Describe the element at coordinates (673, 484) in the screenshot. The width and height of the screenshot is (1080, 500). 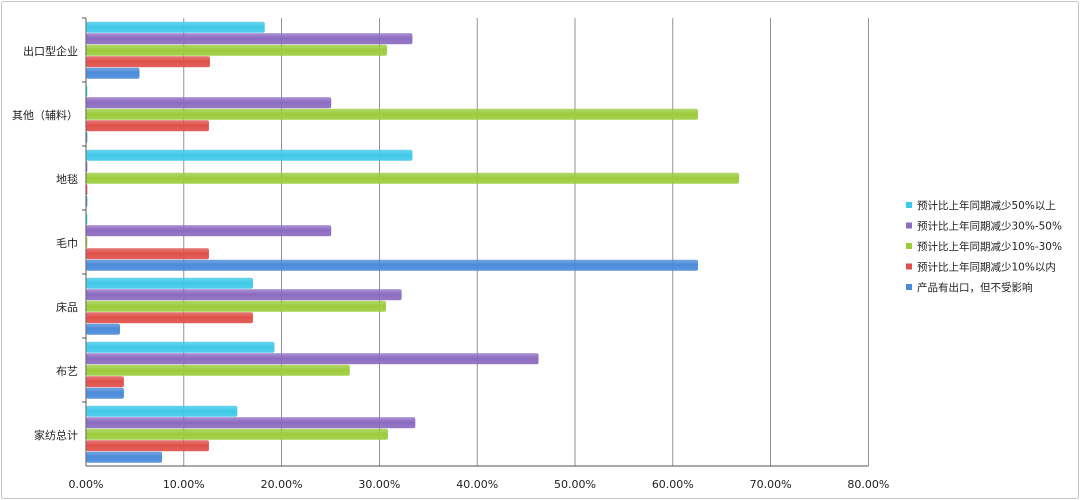
I see `x-tick-label: 60.00%` at that location.